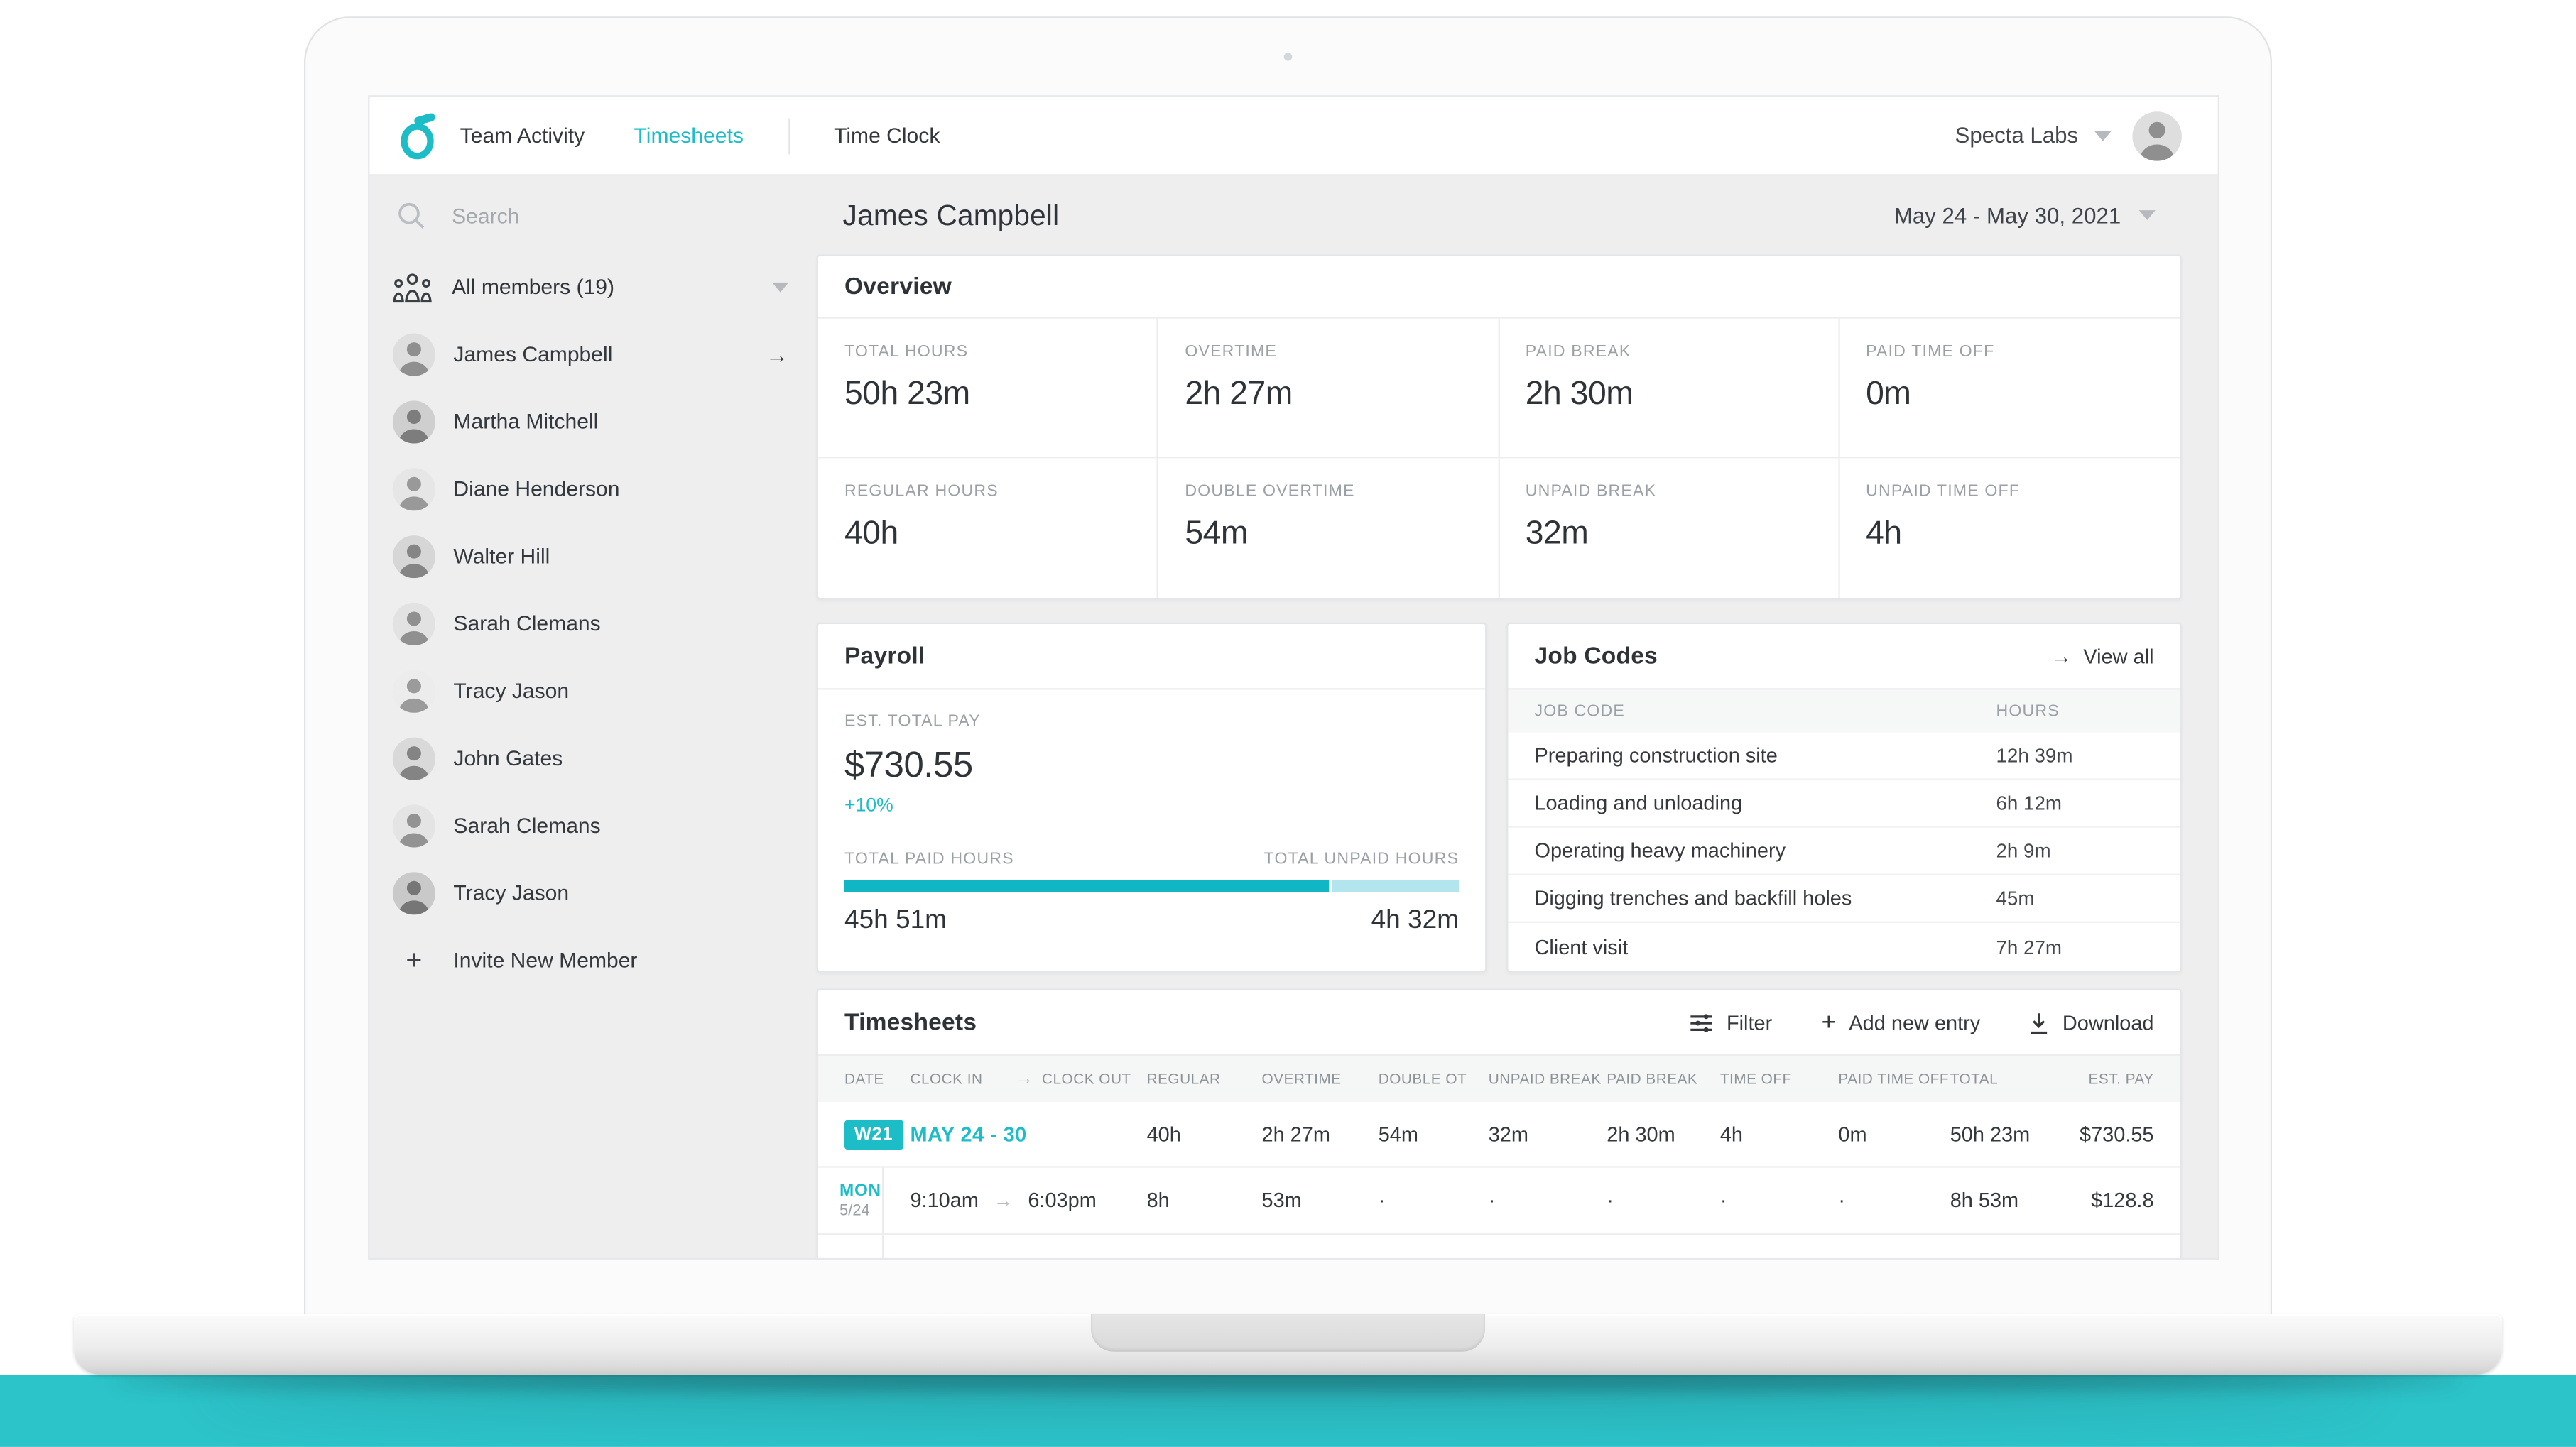  What do you see at coordinates (602, 135) in the screenshot?
I see `nav-tabs: Team Activity Timesheets` at bounding box center [602, 135].